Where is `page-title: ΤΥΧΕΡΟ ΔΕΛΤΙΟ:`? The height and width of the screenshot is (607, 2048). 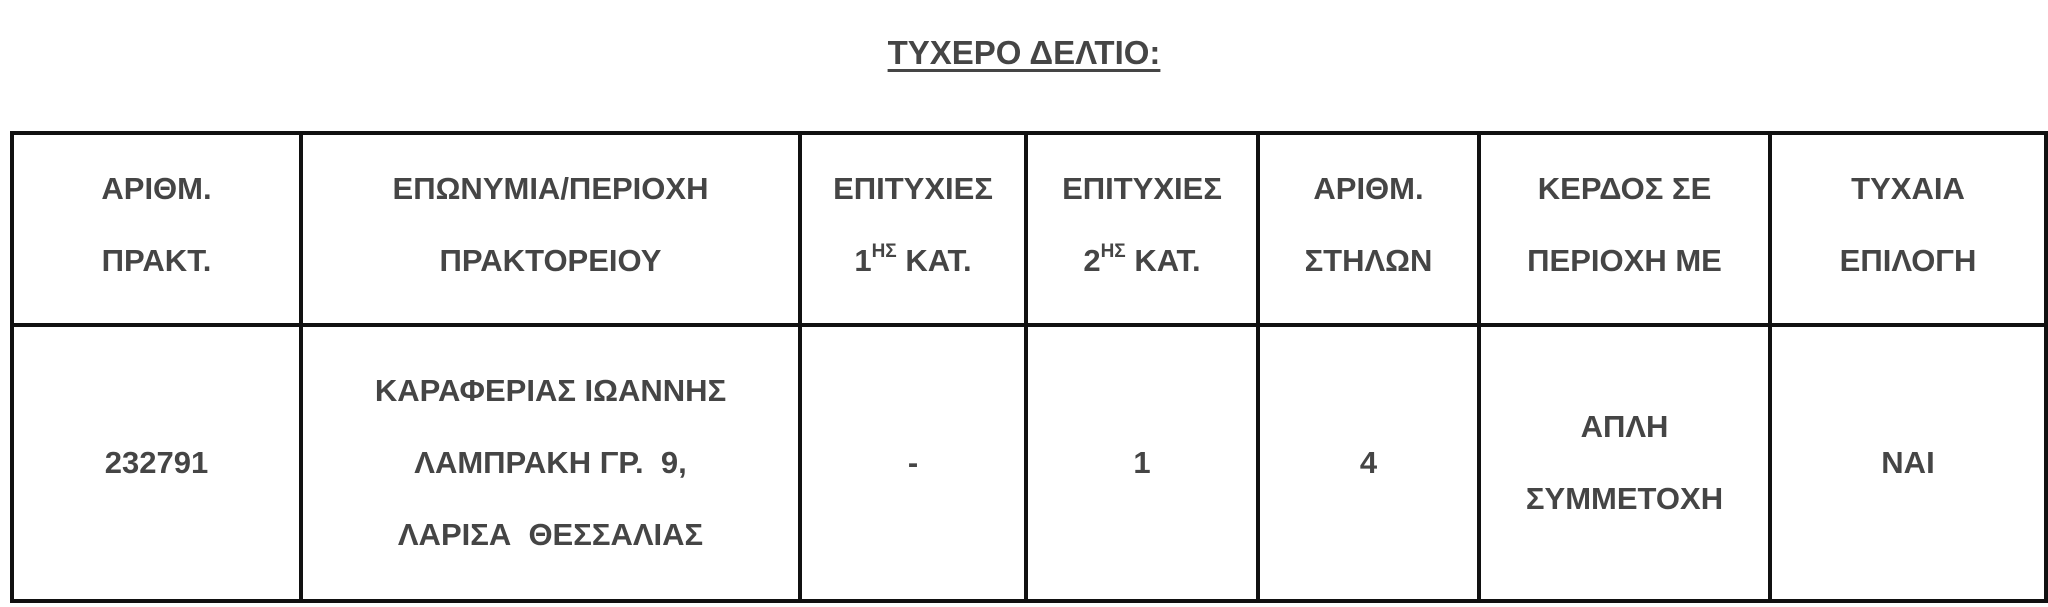 page-title: ΤΥΧΕΡΟ ΔΕΛΤΙΟ: is located at coordinates (1024, 52).